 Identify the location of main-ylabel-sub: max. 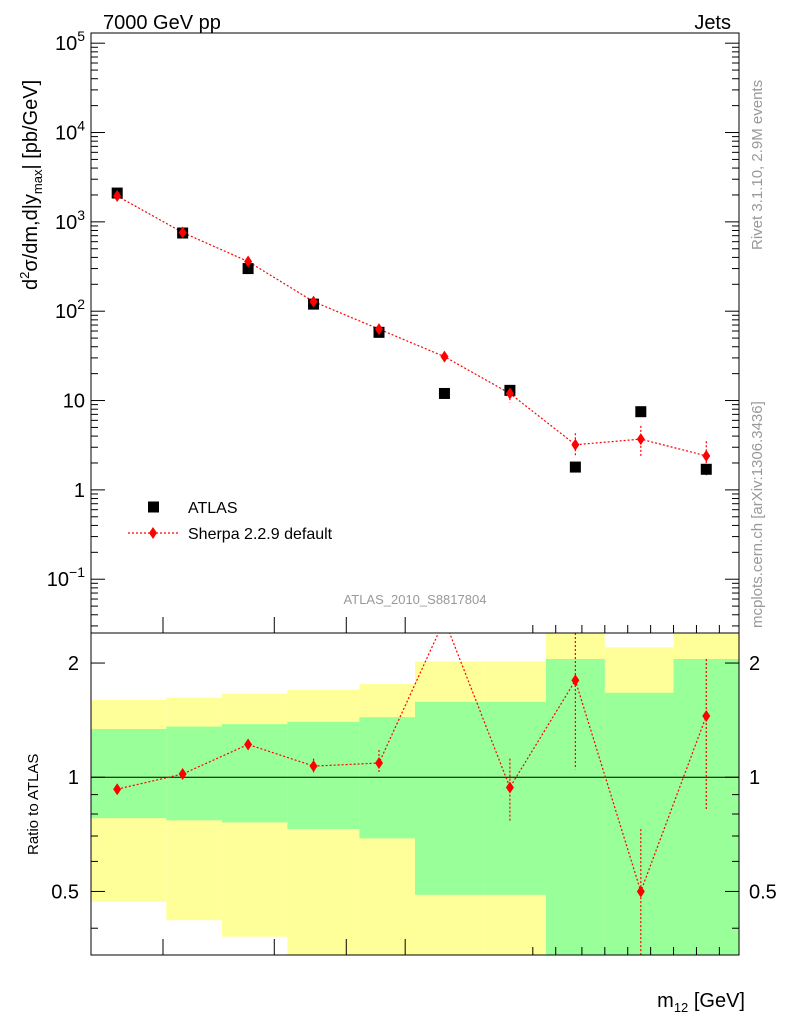
(37, 181).